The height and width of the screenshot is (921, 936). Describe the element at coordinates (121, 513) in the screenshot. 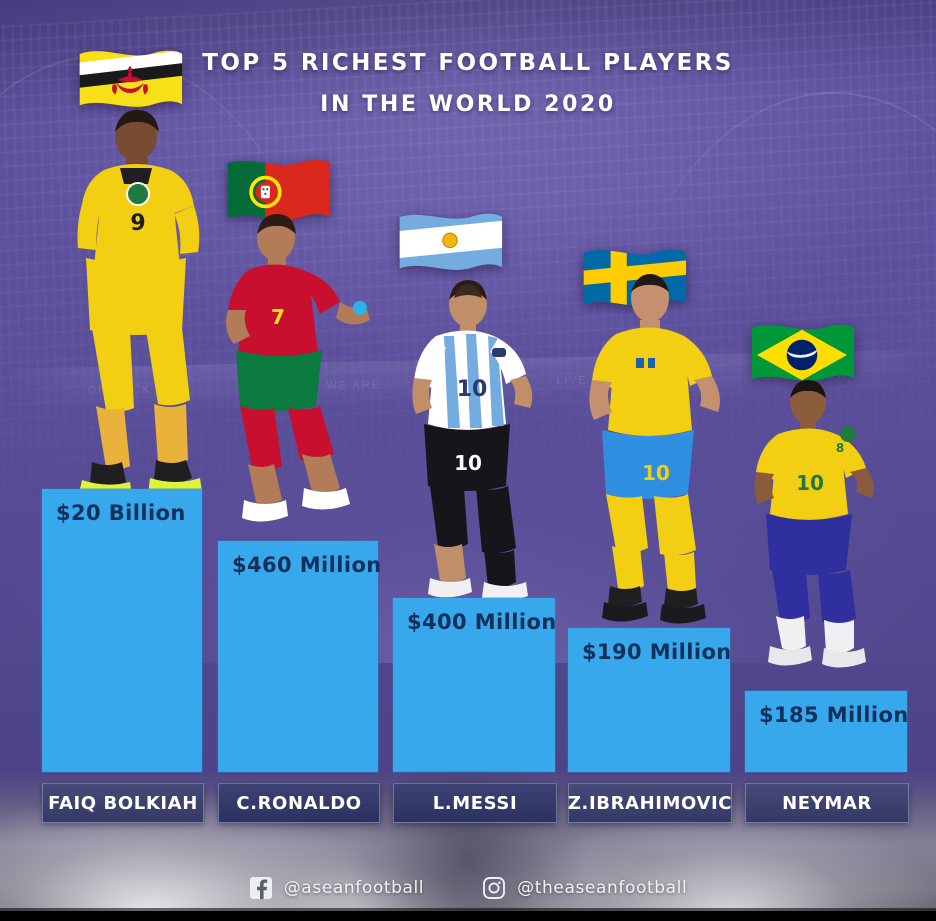

I see `bar-value-label: $20 Billion` at that location.